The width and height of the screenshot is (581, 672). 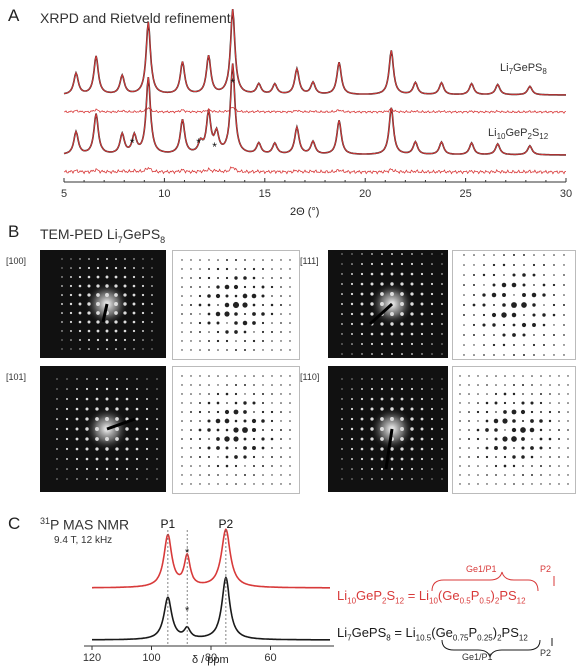 What do you see at coordinates (477, 657) in the screenshot?
I see `ge-label-black: Ge1/P1` at bounding box center [477, 657].